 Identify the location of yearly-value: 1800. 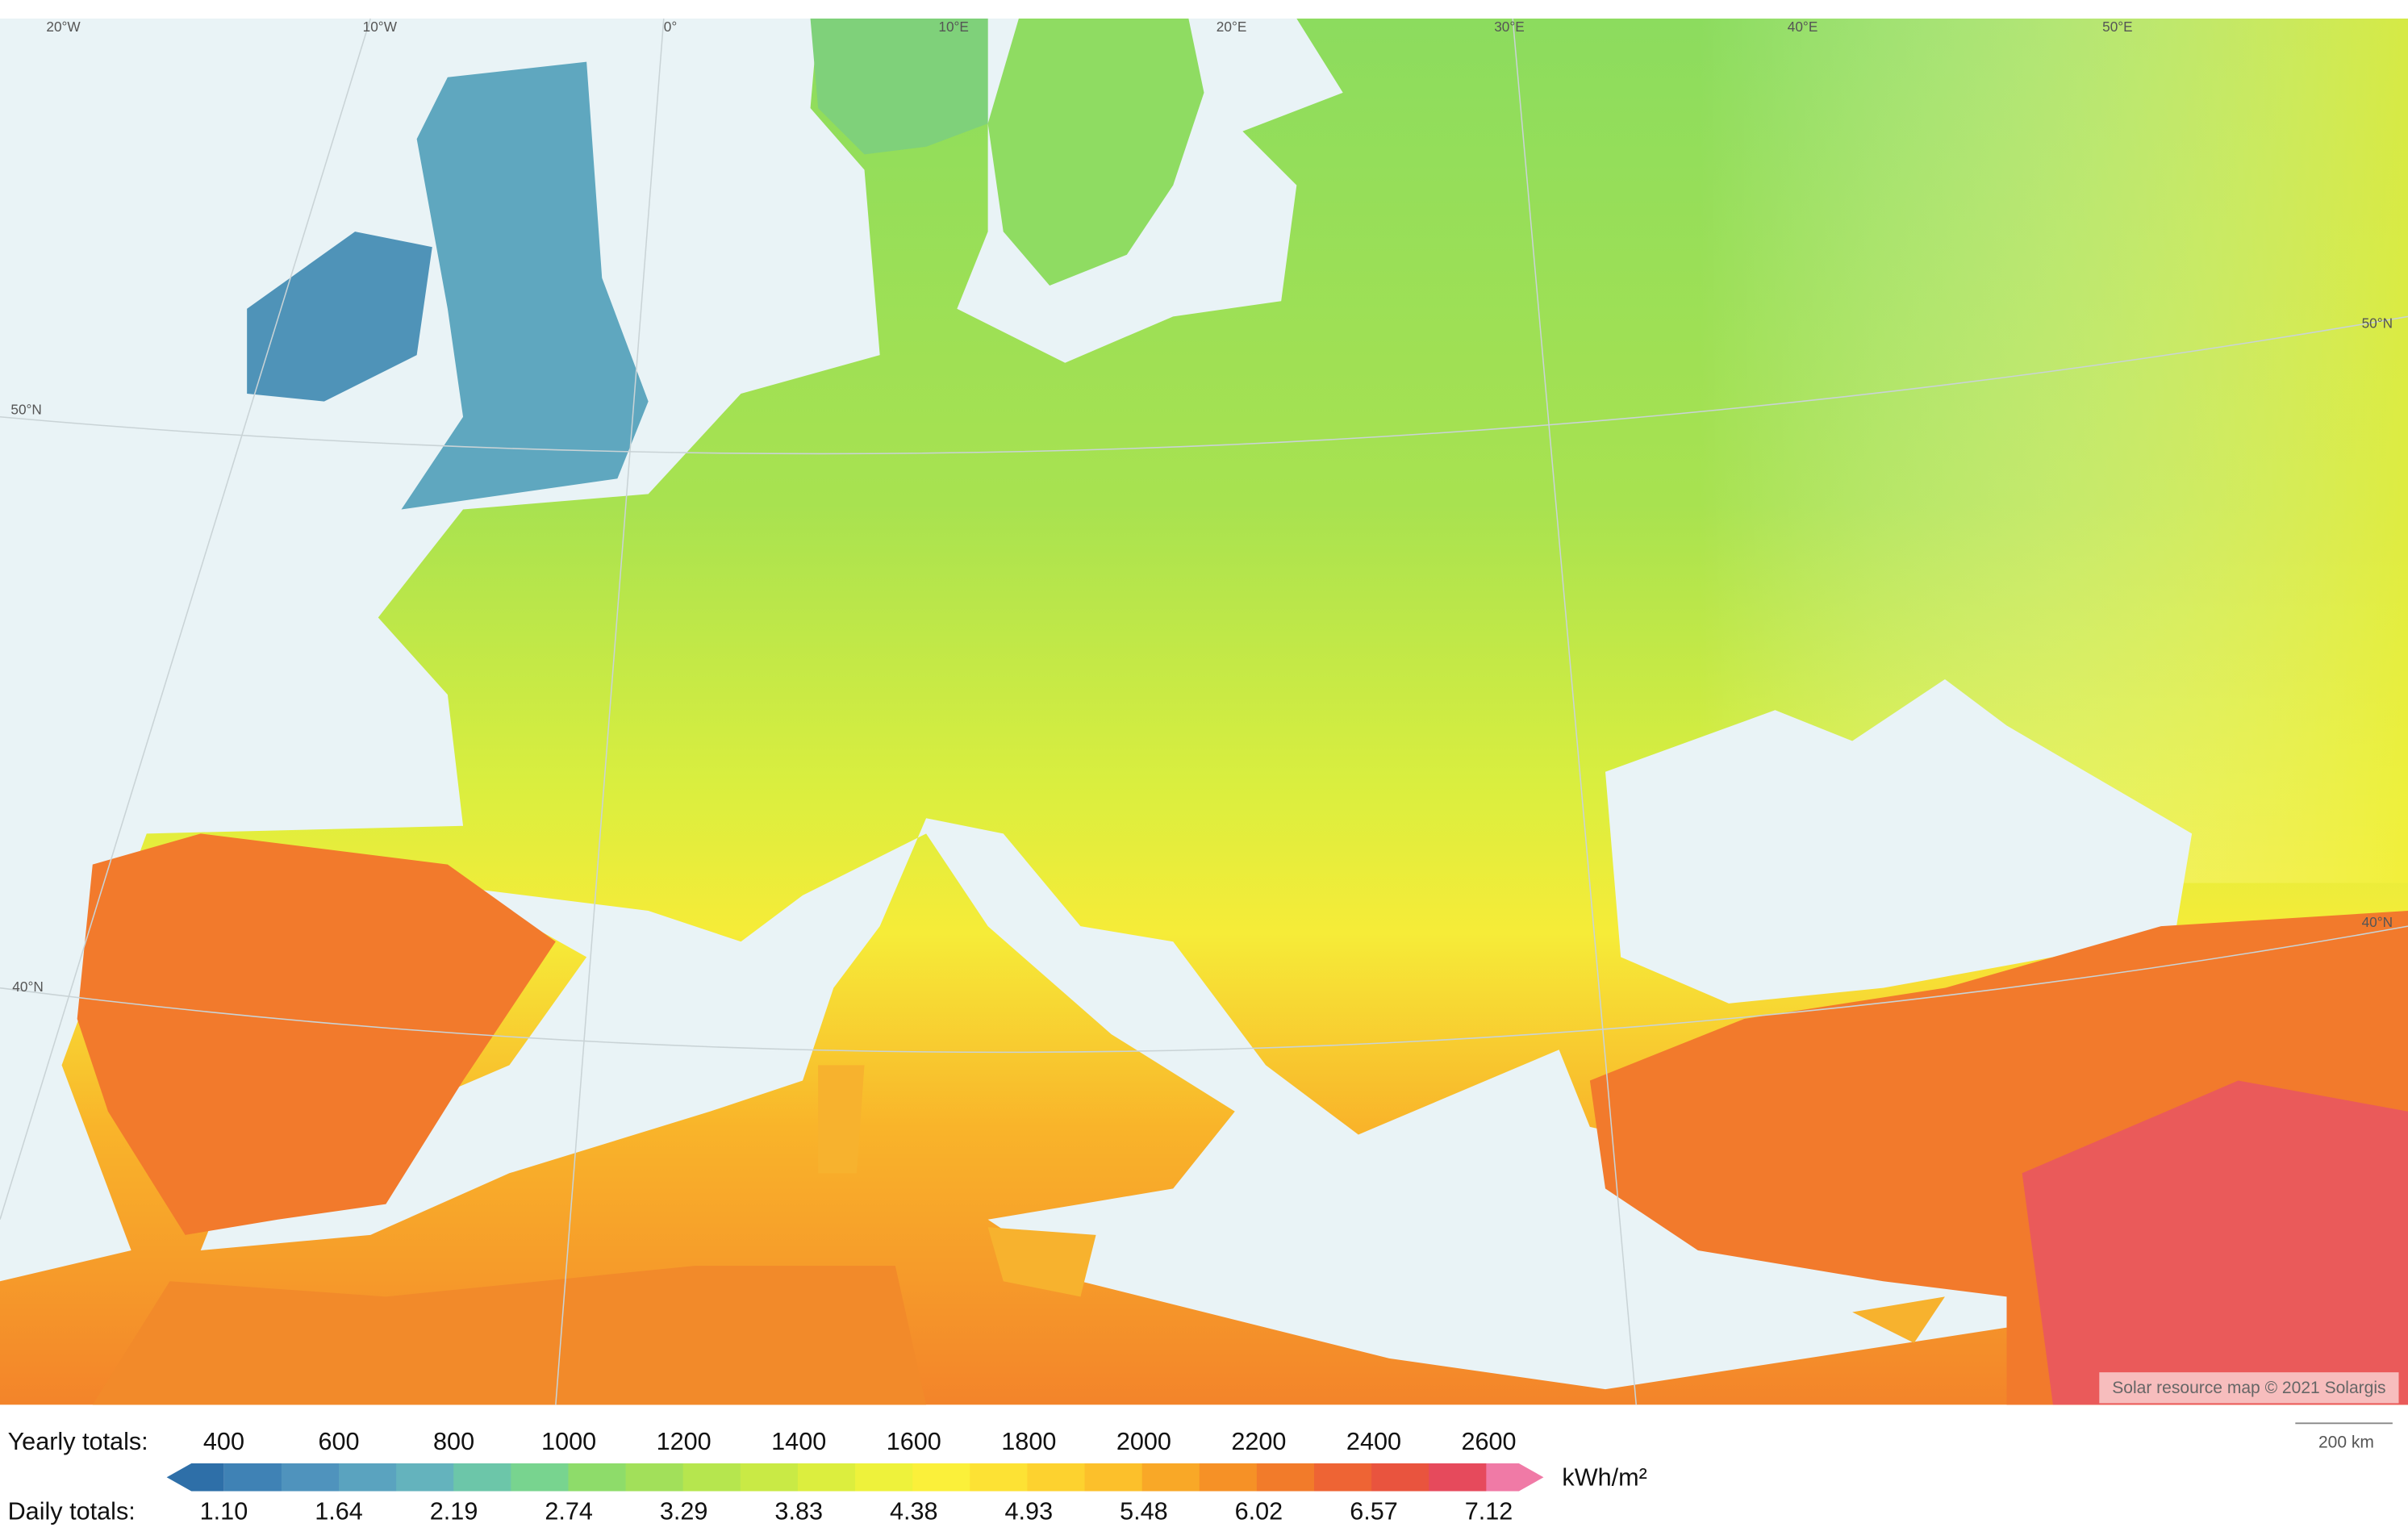
(1028, 1441).